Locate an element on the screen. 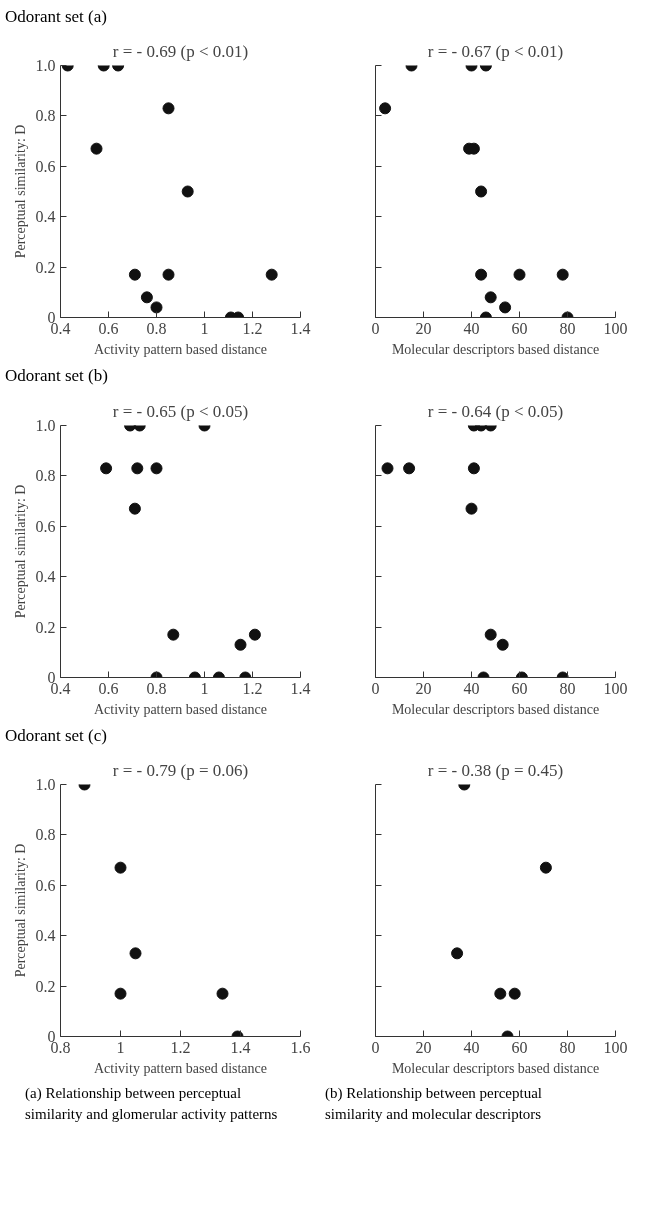 This screenshot has width=648, height=1224. x-tick-label: 1.6 is located at coordinates (300, 1047).